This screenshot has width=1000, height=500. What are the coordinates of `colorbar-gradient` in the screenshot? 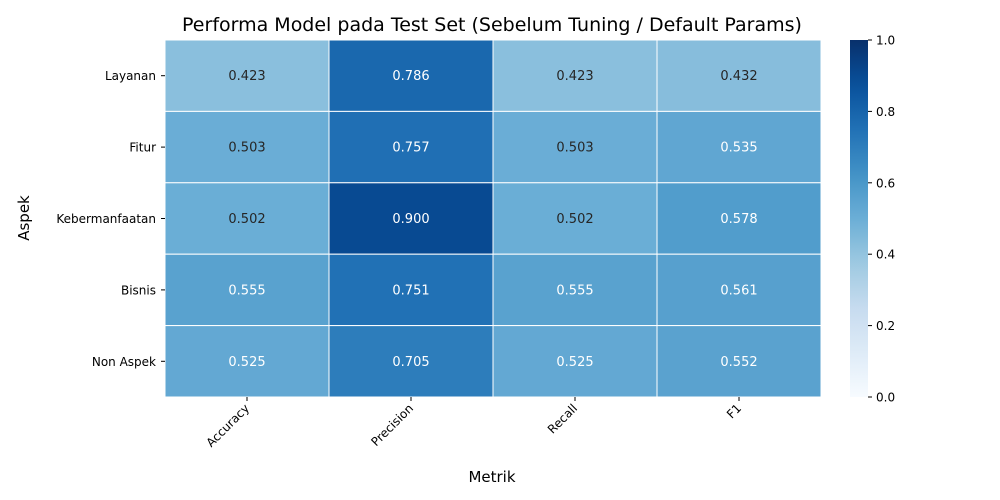 It's located at (859, 218).